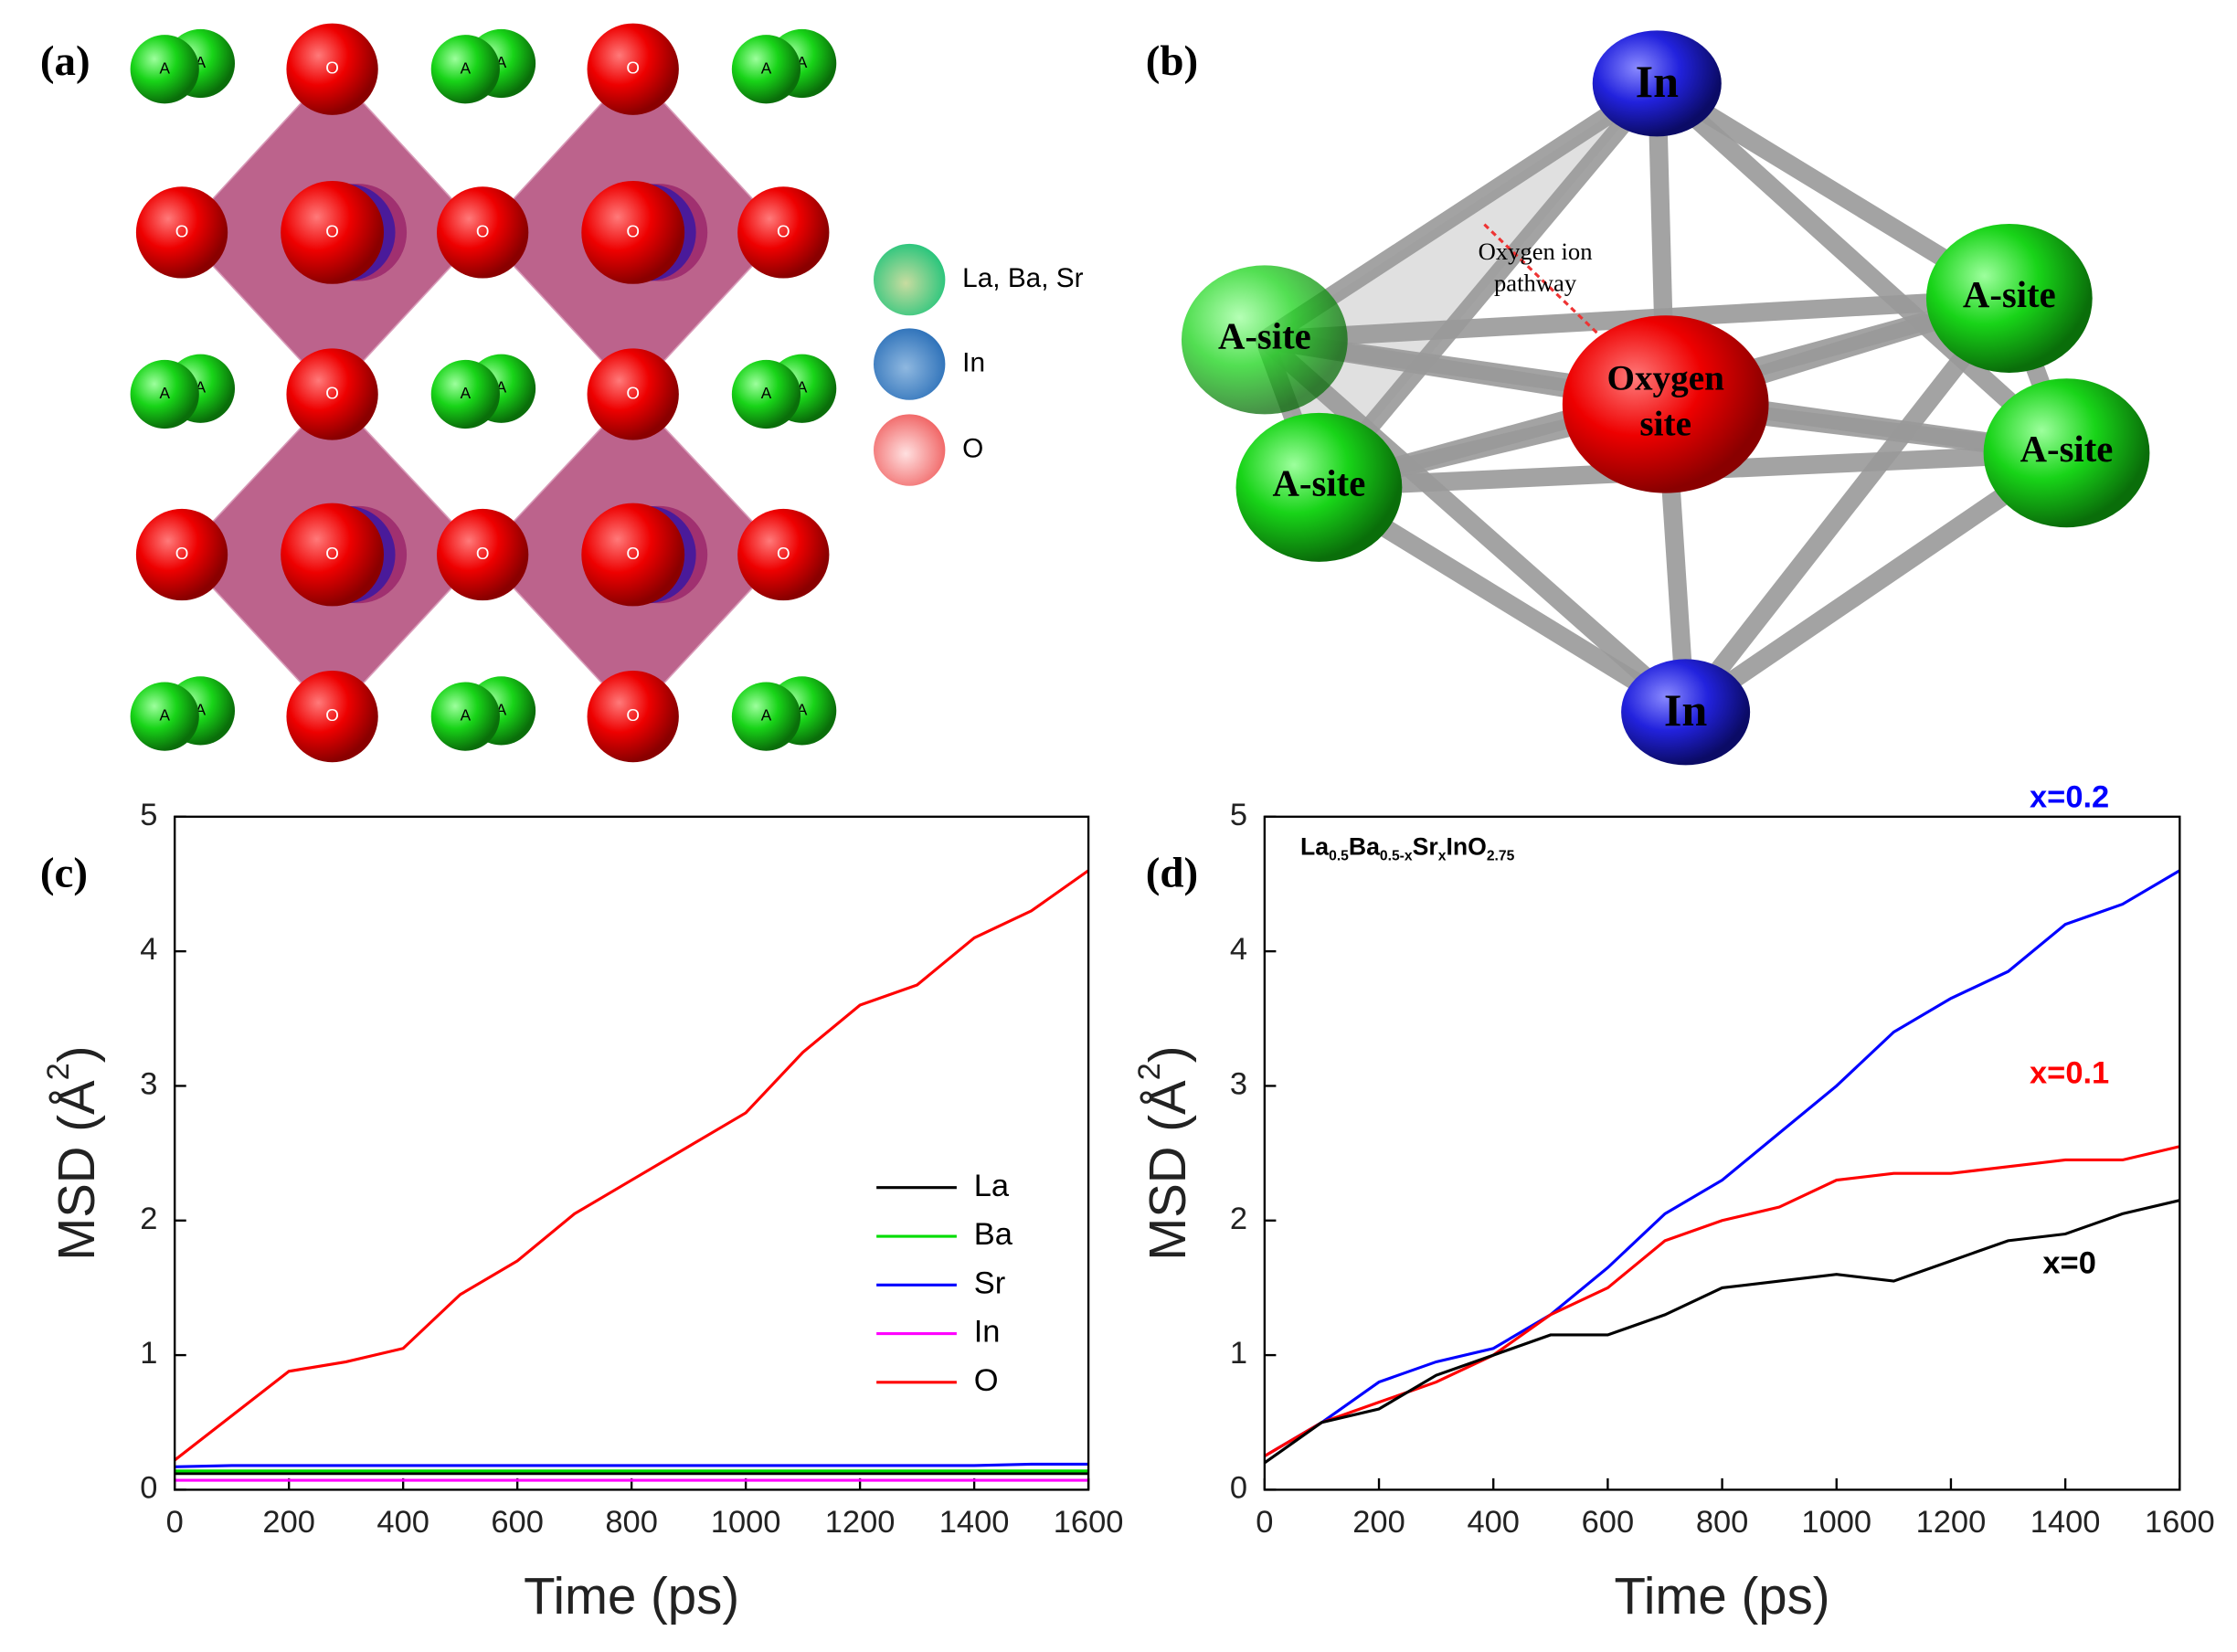 This screenshot has width=2237, height=1652. I want to click on legend-label: Ba, so click(993, 1235).